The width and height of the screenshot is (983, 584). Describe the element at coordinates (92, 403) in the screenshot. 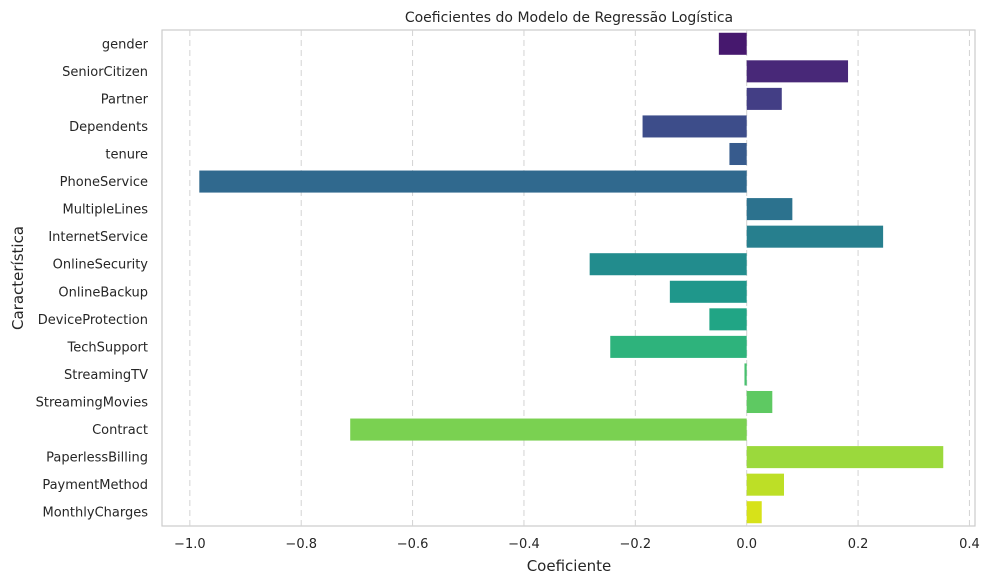

I see `y-tick-label: StreamingMovies` at that location.